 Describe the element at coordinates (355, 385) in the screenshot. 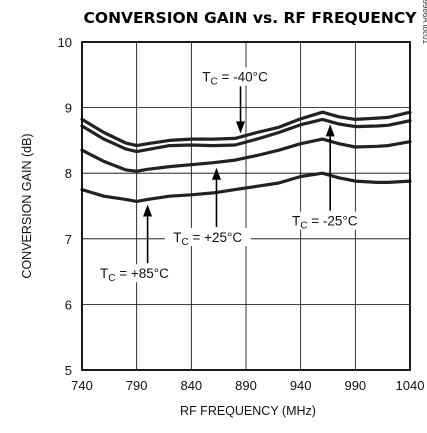

I see `x-tick-label: 990` at that location.